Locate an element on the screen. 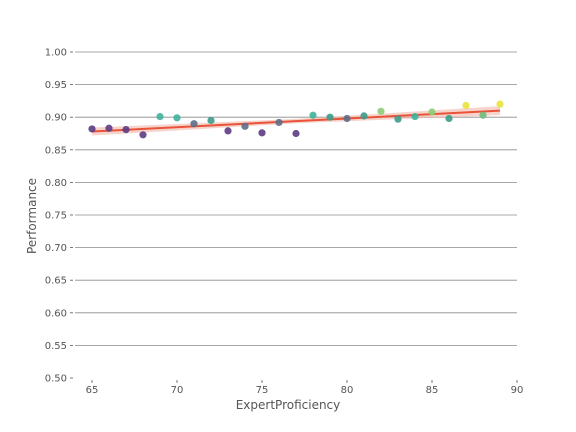 Image resolution: width=576 pixels, height=432 pixels. y-tick-label: 0.65 is located at coordinates (56, 281).